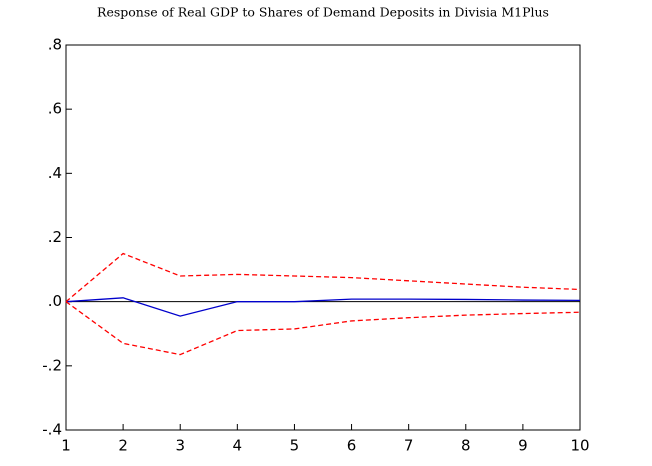 The height and width of the screenshot is (466, 652). Describe the element at coordinates (523, 446) in the screenshot. I see `x-tick-label: 9` at that location.